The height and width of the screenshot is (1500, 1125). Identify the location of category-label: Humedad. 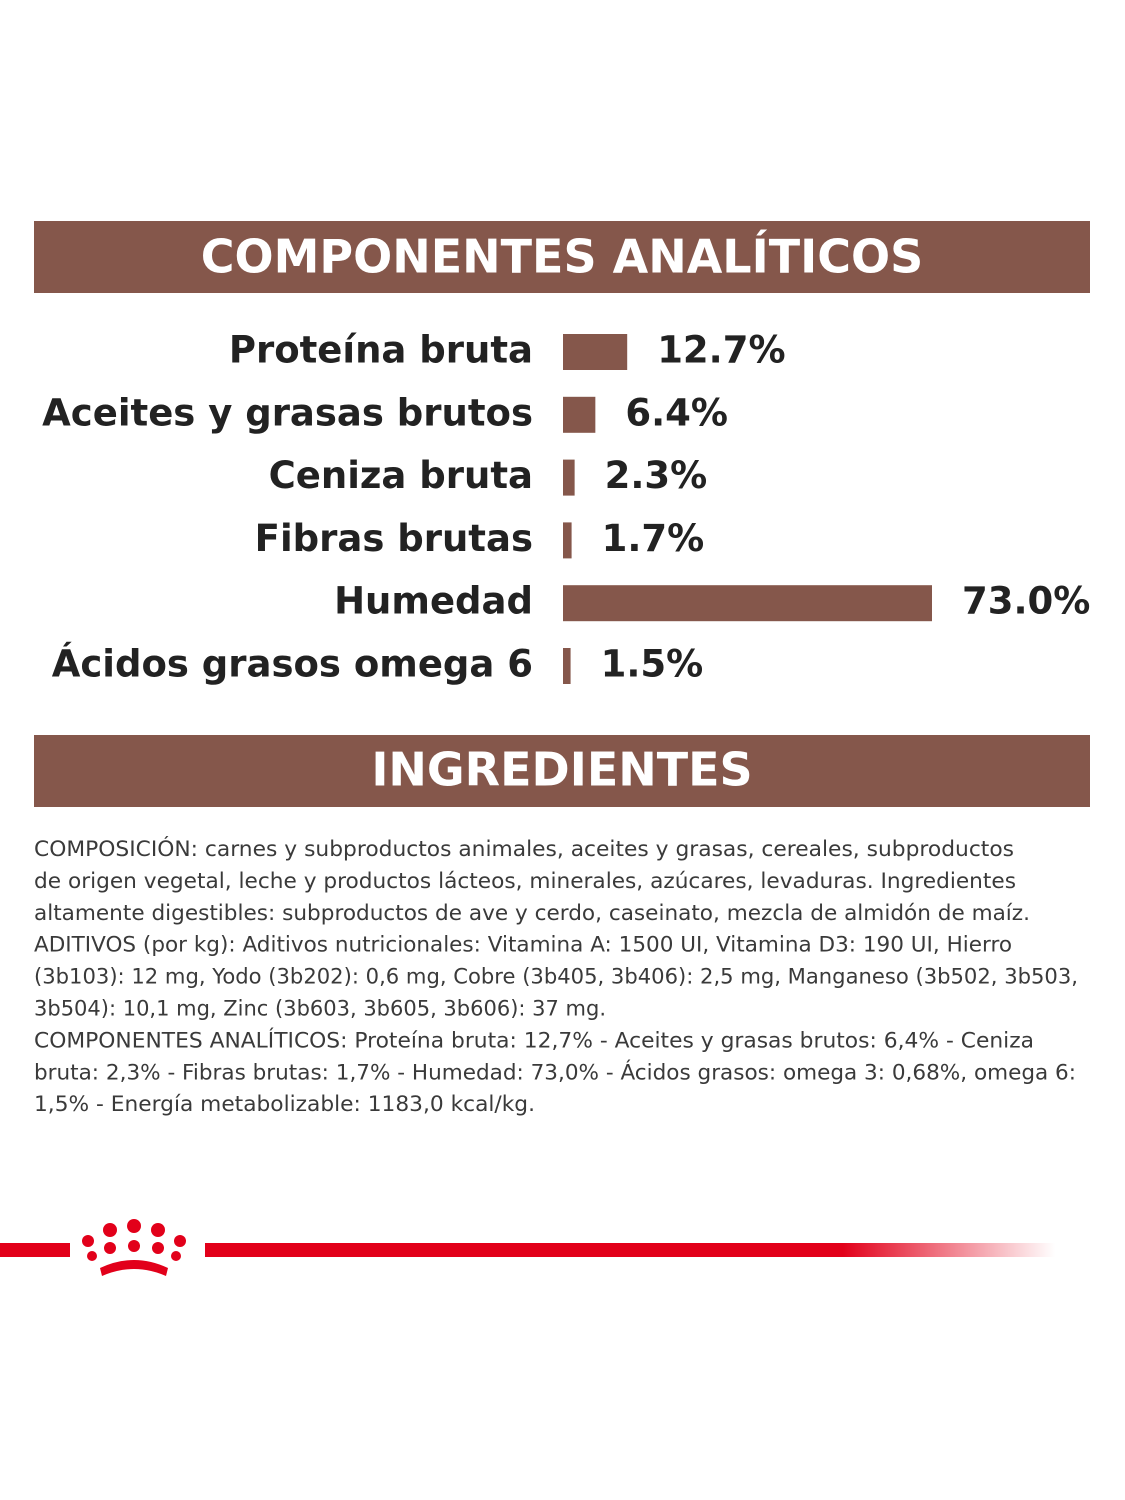
(433, 601).